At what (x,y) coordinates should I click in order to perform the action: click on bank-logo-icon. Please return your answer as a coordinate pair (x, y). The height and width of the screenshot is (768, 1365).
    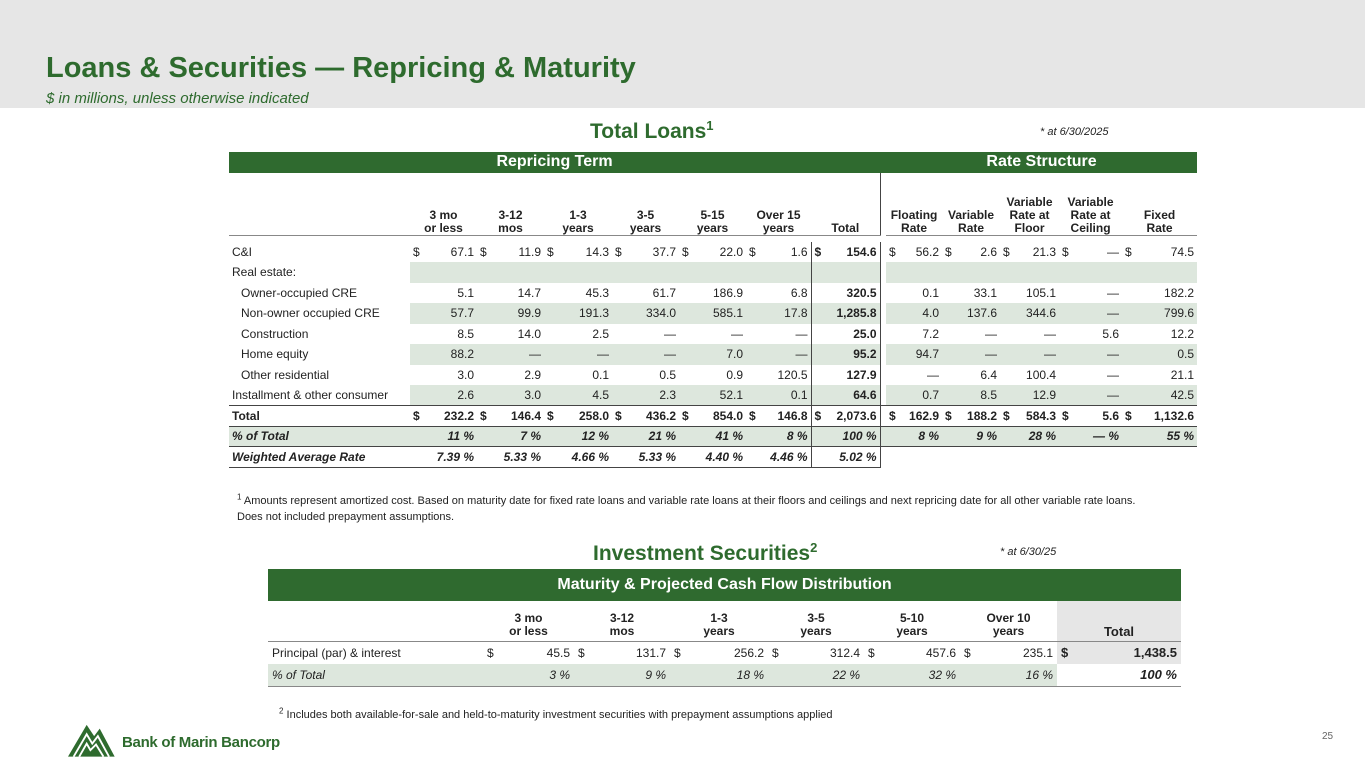
    Looking at the image, I should click on (91, 741).